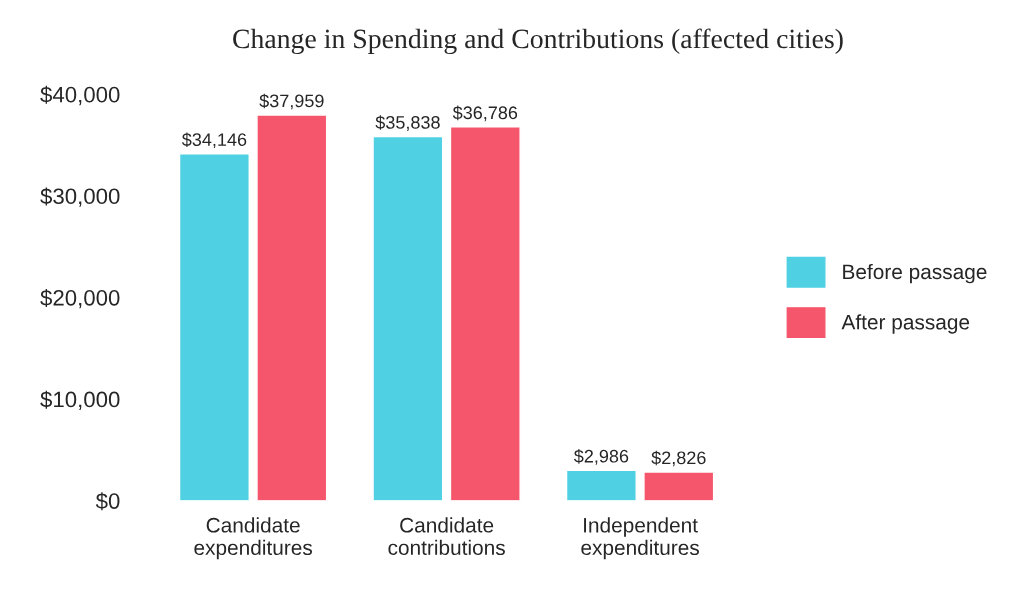  Describe the element at coordinates (214, 140) in the screenshot. I see `data-label: $34,146` at that location.